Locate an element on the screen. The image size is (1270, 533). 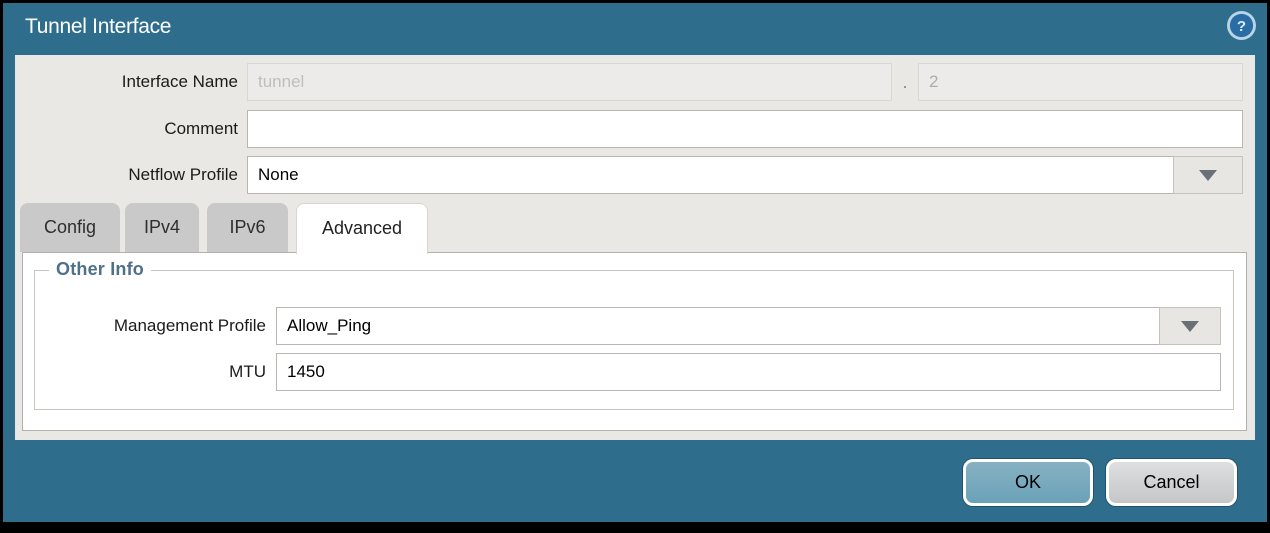
tab-ipv4: IPv4 is located at coordinates (162, 227).